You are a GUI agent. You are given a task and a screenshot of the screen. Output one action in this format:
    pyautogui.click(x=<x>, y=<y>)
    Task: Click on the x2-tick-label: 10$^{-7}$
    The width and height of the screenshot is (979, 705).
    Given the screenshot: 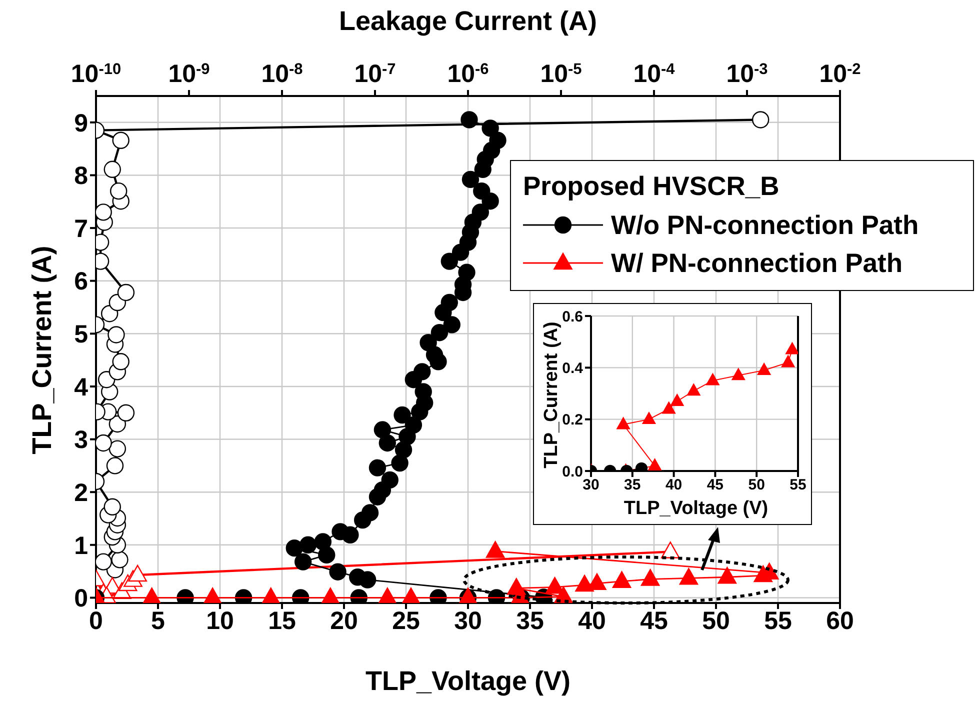 What is the action you would take?
    pyautogui.click(x=375, y=74)
    